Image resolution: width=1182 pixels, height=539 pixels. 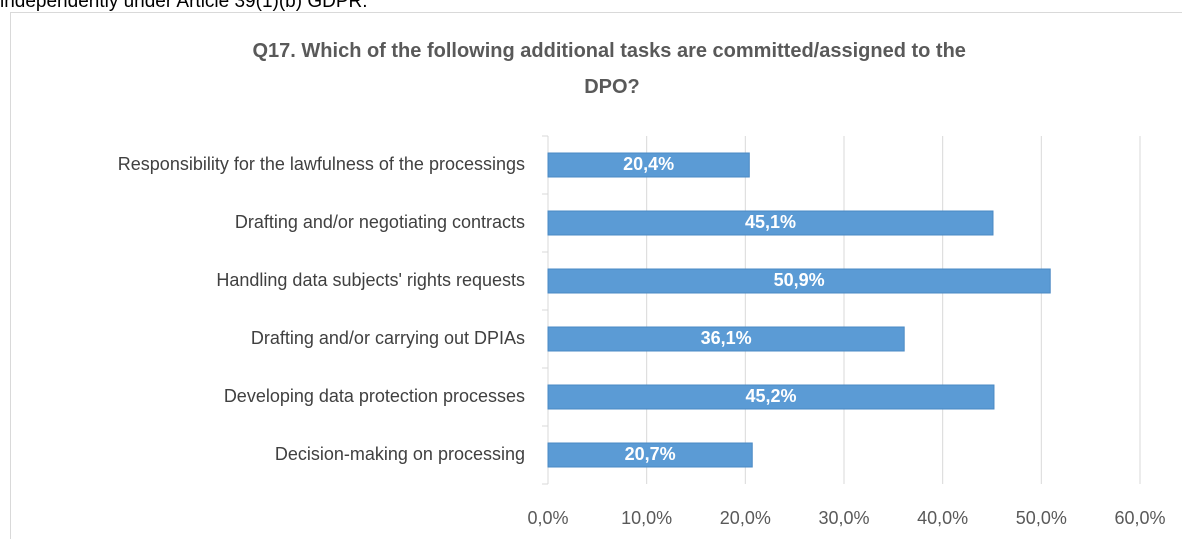 What do you see at coordinates (547, 518) in the screenshot?
I see `x-tick-label: 0,0%` at bounding box center [547, 518].